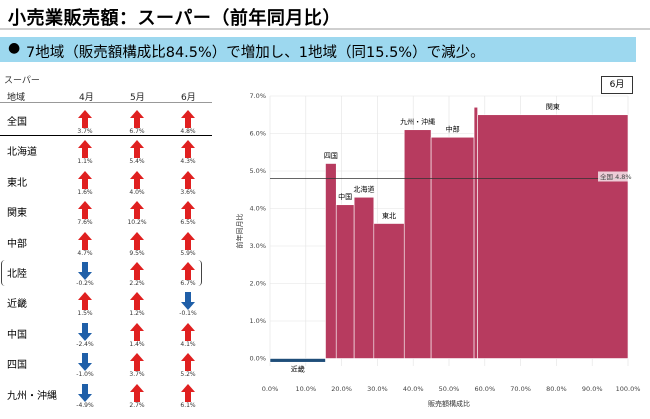 Image resolution: width=650 pixels, height=419 pixels. What do you see at coordinates (85, 344) in the screenshot?
I see `value-text: -2.4%` at bounding box center [85, 344].